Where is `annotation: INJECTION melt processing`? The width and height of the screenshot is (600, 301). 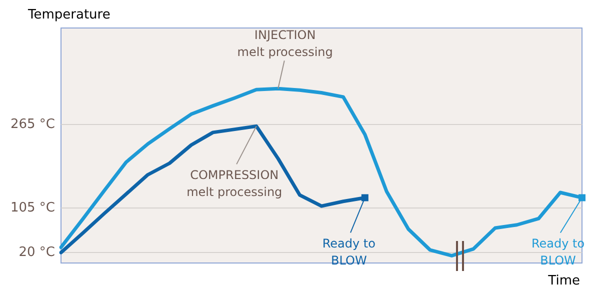 annotation: INJECTION melt processing is located at coordinates (285, 44).